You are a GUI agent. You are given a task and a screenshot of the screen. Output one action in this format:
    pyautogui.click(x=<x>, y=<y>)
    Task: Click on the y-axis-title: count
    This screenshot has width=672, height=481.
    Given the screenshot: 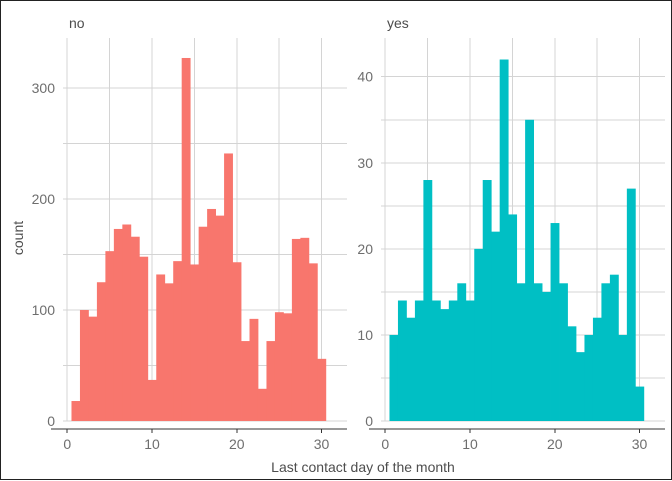 What is the action you would take?
    pyautogui.click(x=18, y=238)
    